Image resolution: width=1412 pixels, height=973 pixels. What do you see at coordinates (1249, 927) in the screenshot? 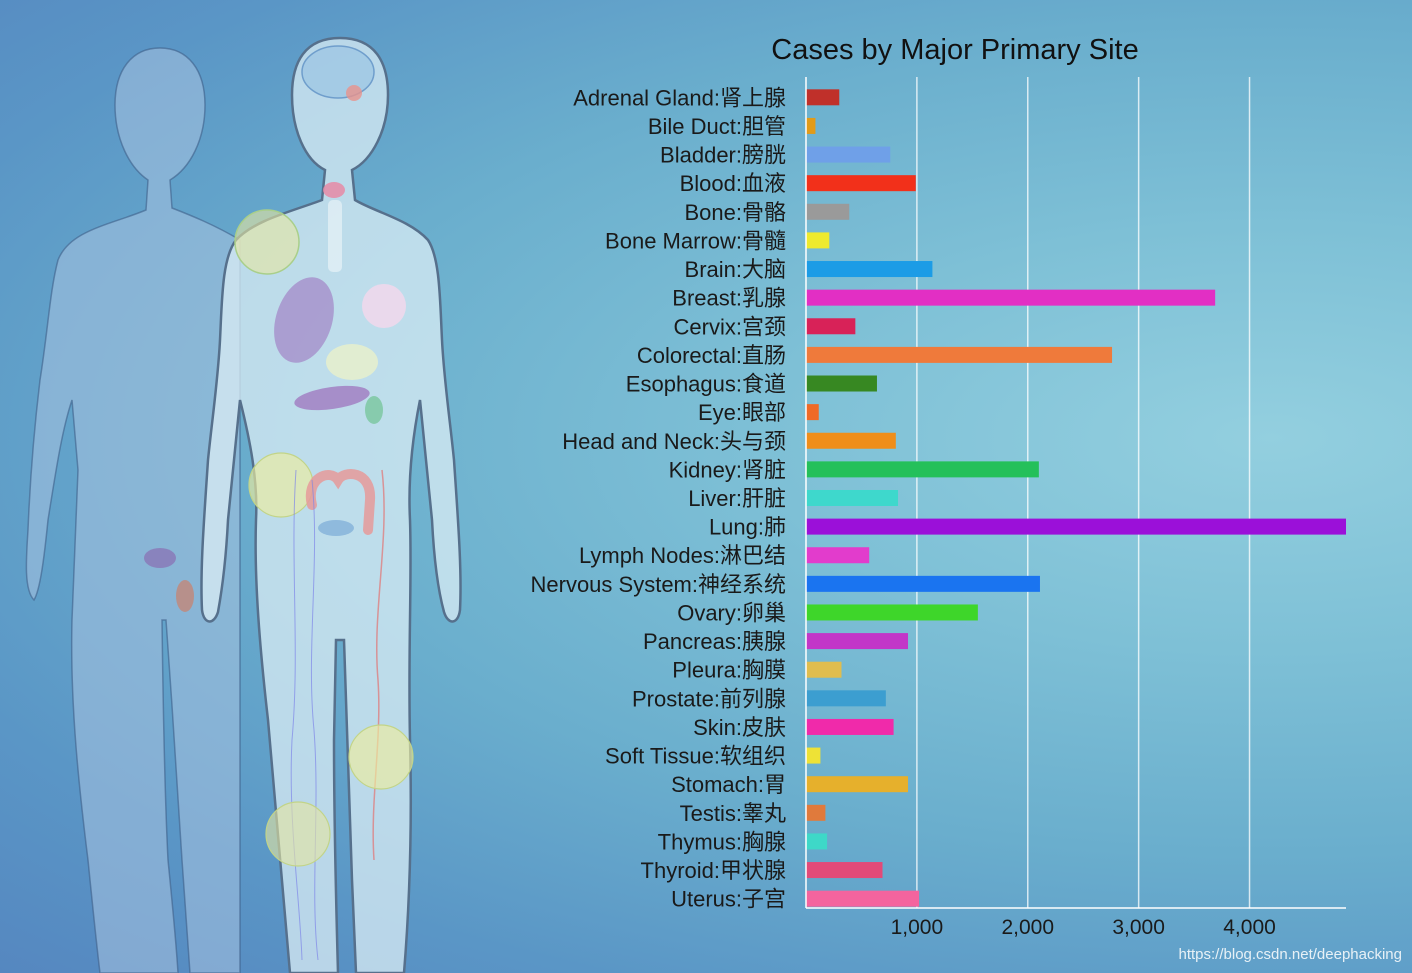
I see `x-tick-label: 4,000` at bounding box center [1249, 927].